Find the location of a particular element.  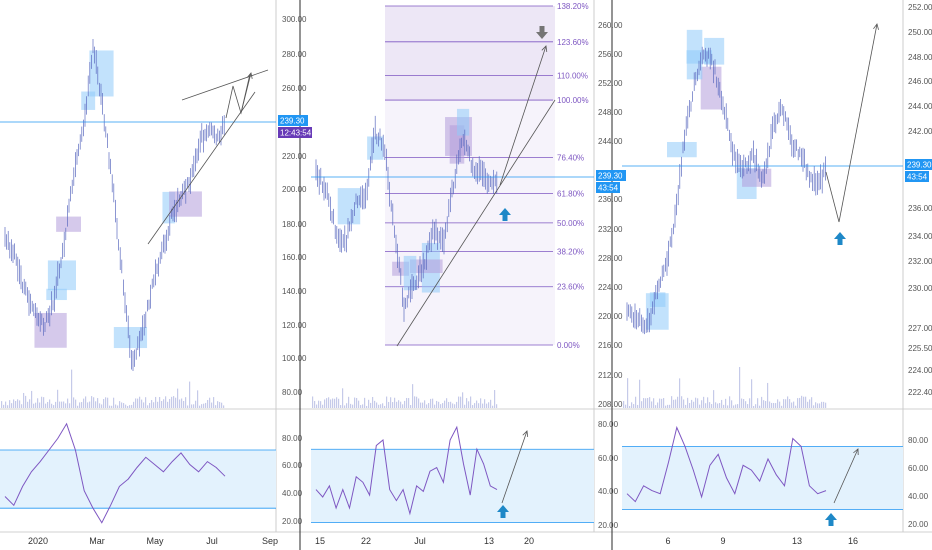

fib-level-label: 23.60% is located at coordinates (570, 287).